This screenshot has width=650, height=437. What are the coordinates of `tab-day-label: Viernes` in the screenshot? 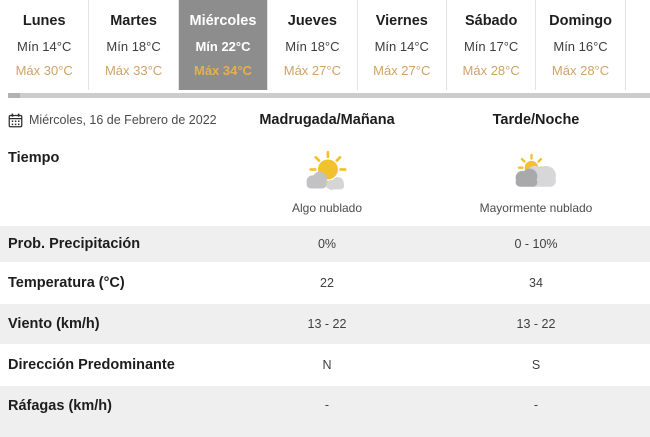 It's located at (401, 21).